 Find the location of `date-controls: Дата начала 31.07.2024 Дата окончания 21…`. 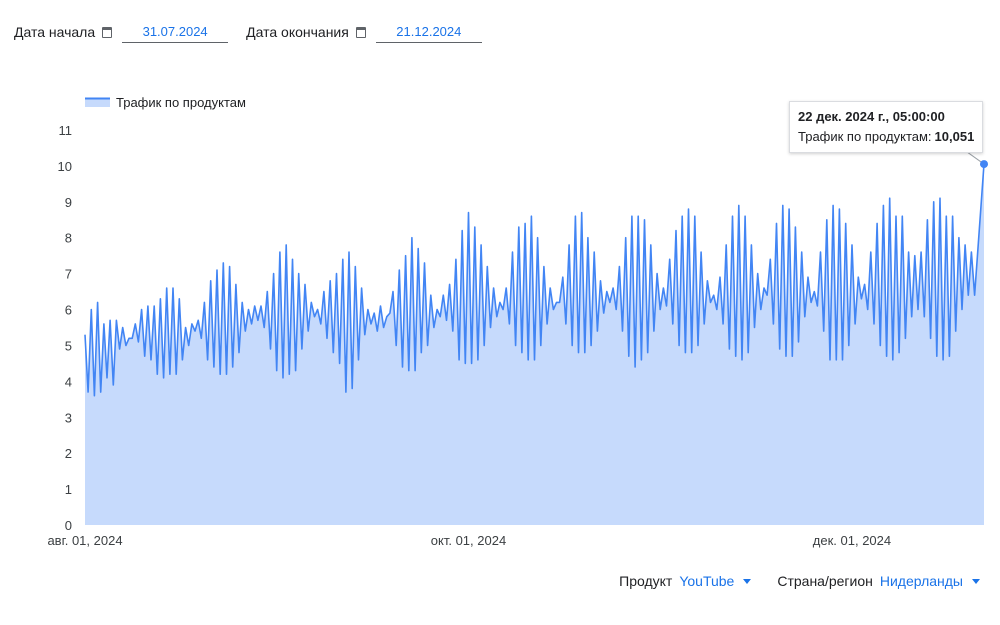

date-controls: Дата начала 31.07.2024 Дата окончания 21… is located at coordinates (257, 32).